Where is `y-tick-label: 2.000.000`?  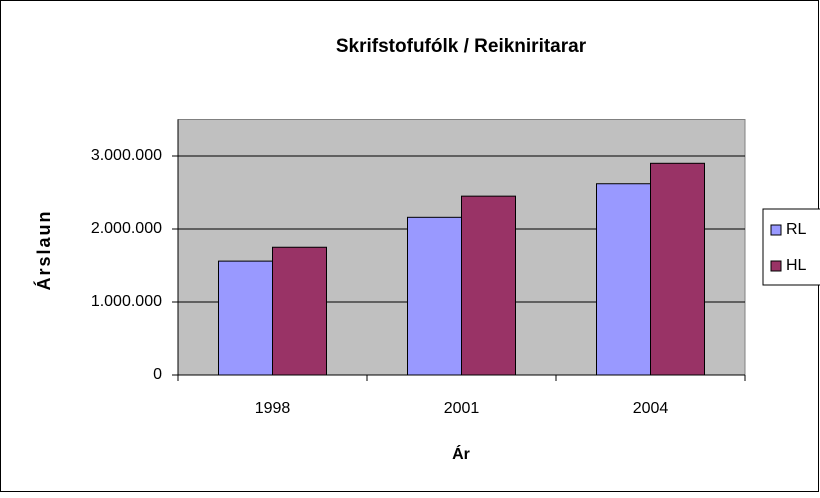 y-tick-label: 2.000.000 is located at coordinates (126, 228).